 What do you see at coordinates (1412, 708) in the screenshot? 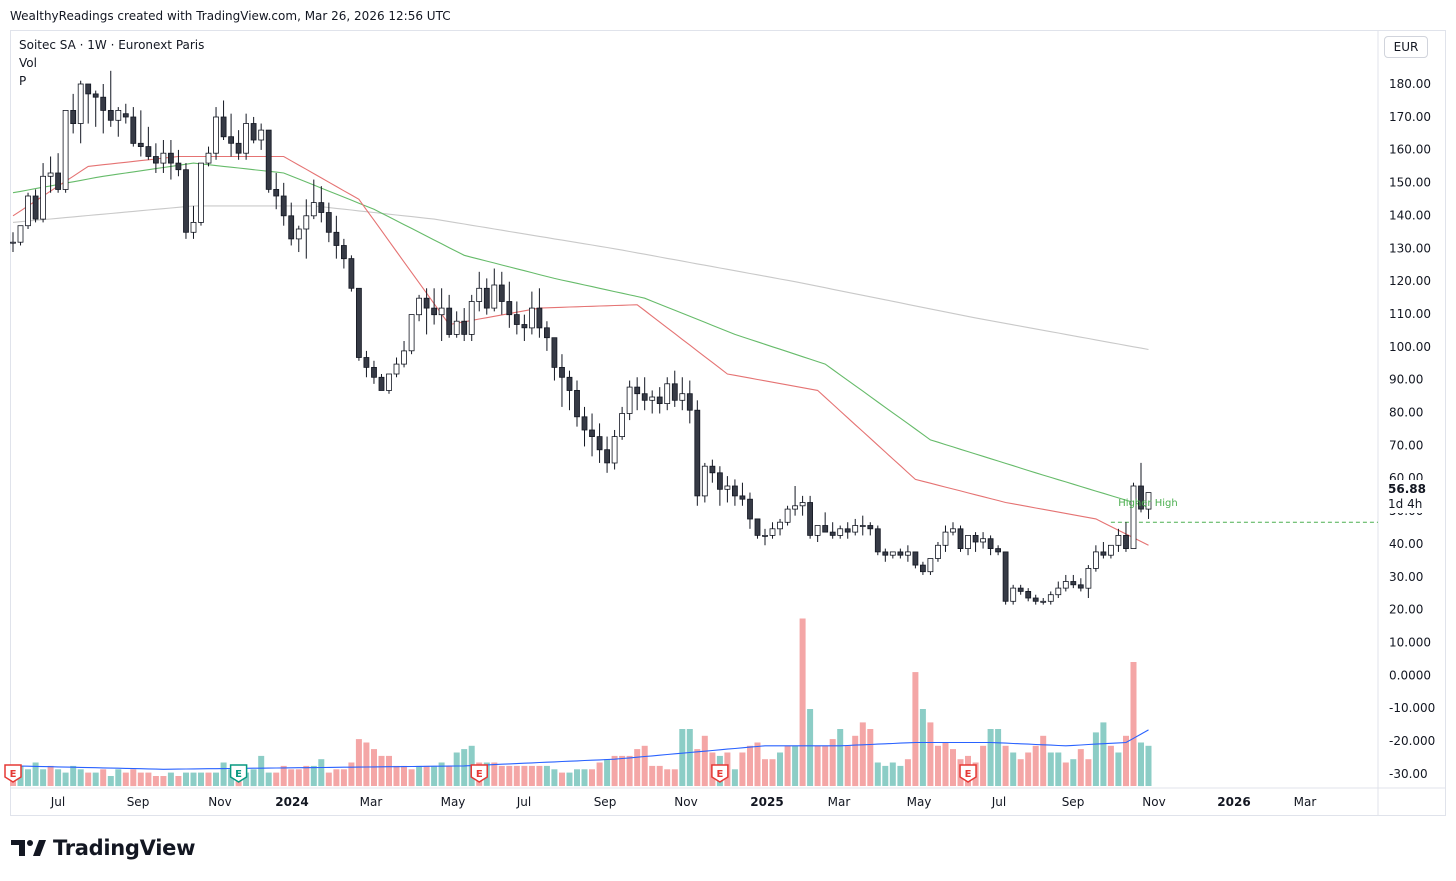
I see `price-tick-label: -10.000` at bounding box center [1412, 708].